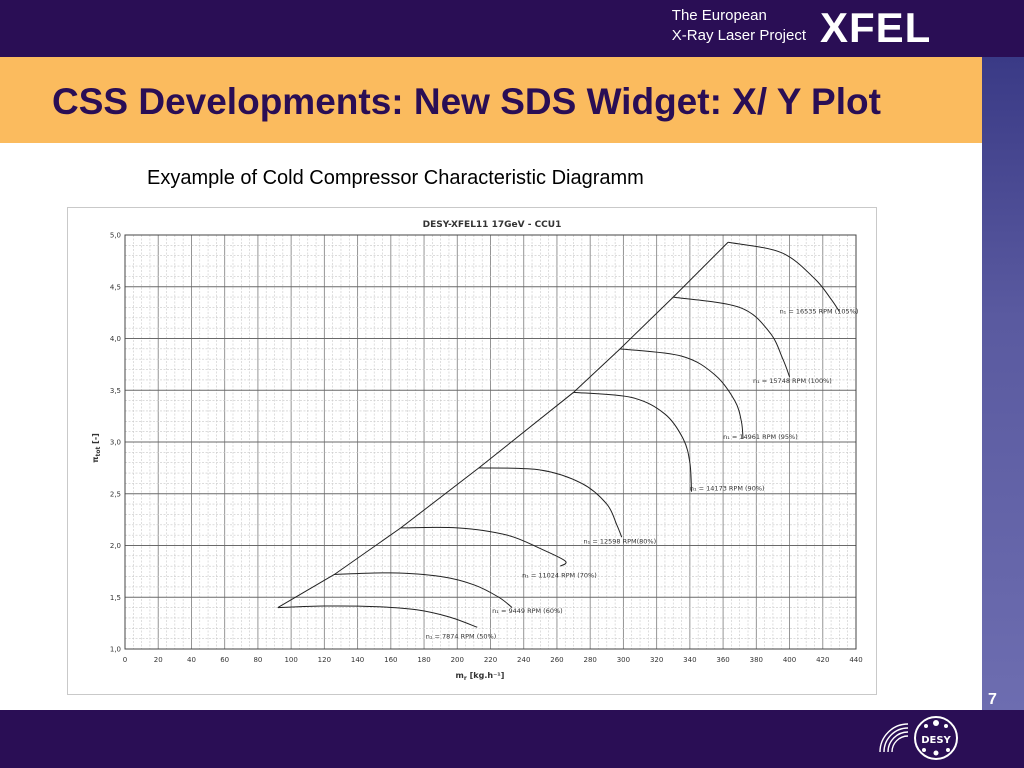 Image resolution: width=1024 pixels, height=768 pixels. I want to click on x-tick-label: 160, so click(390, 660).